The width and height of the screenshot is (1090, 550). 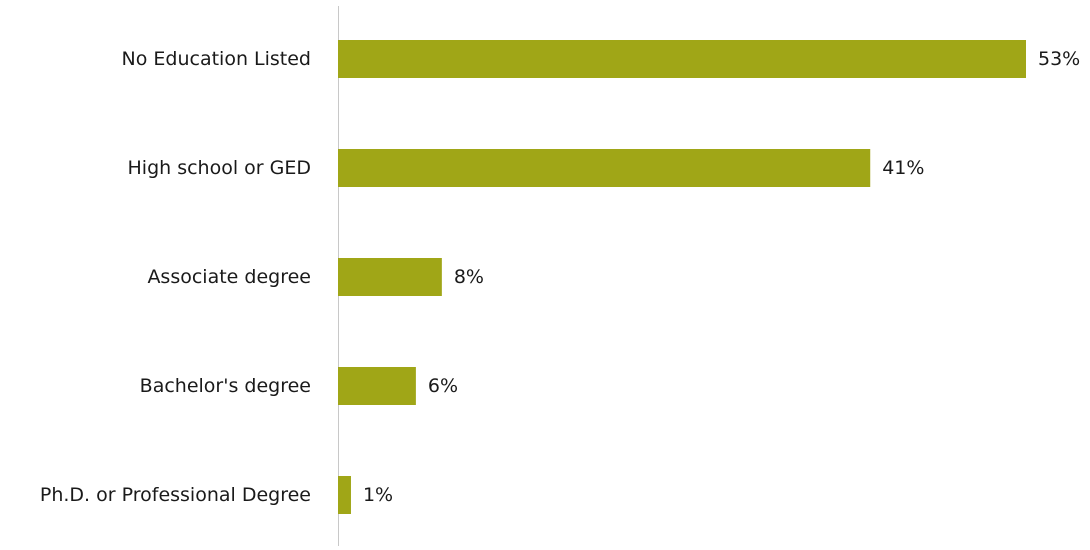 I want to click on bar-bachelor-s-degree, so click(x=377, y=386).